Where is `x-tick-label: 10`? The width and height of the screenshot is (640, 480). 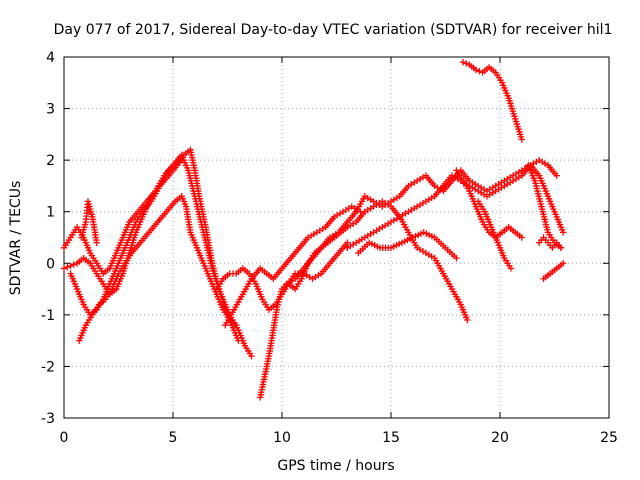 x-tick-label: 10 is located at coordinates (282, 438).